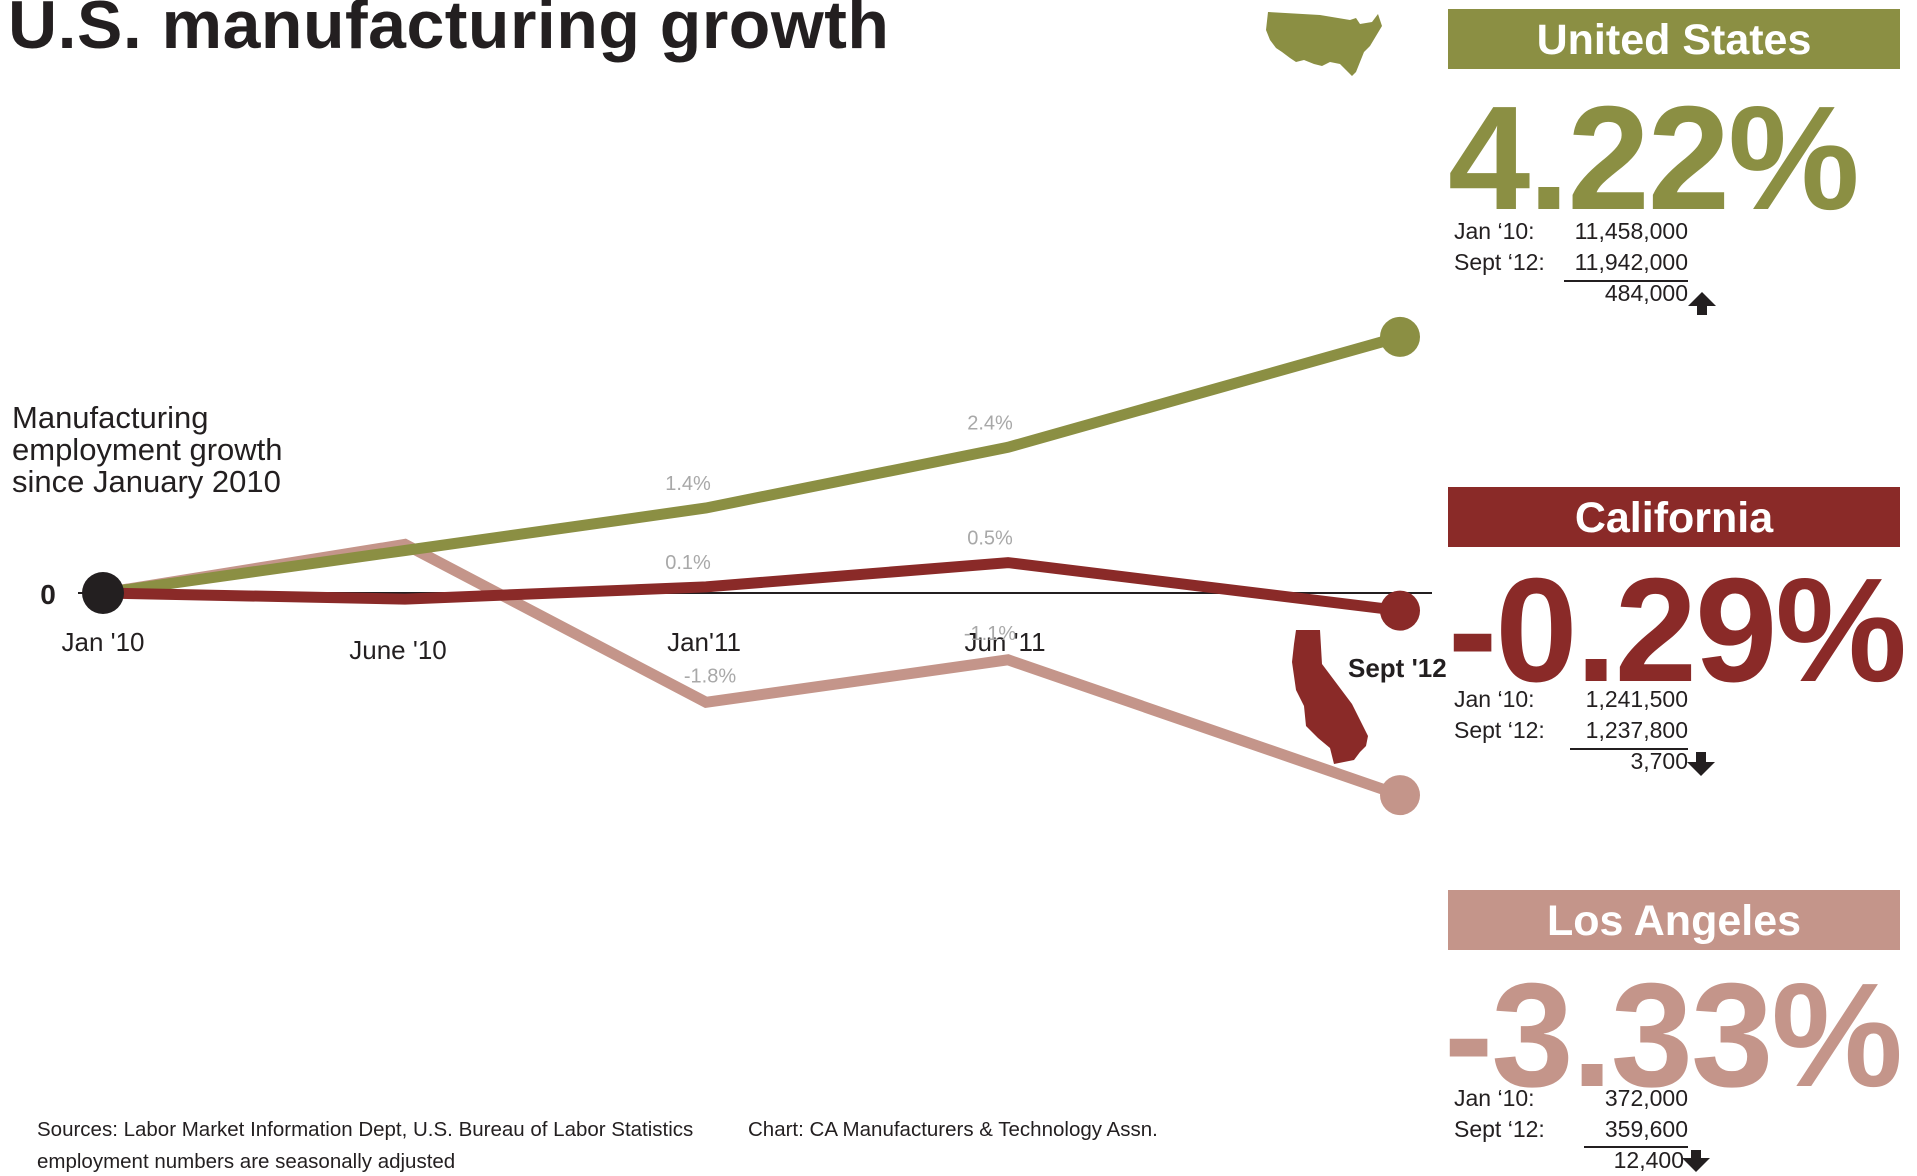 Image resolution: width=1917 pixels, height=1176 pixels. I want to click on california-map-icon, so click(1330, 697).